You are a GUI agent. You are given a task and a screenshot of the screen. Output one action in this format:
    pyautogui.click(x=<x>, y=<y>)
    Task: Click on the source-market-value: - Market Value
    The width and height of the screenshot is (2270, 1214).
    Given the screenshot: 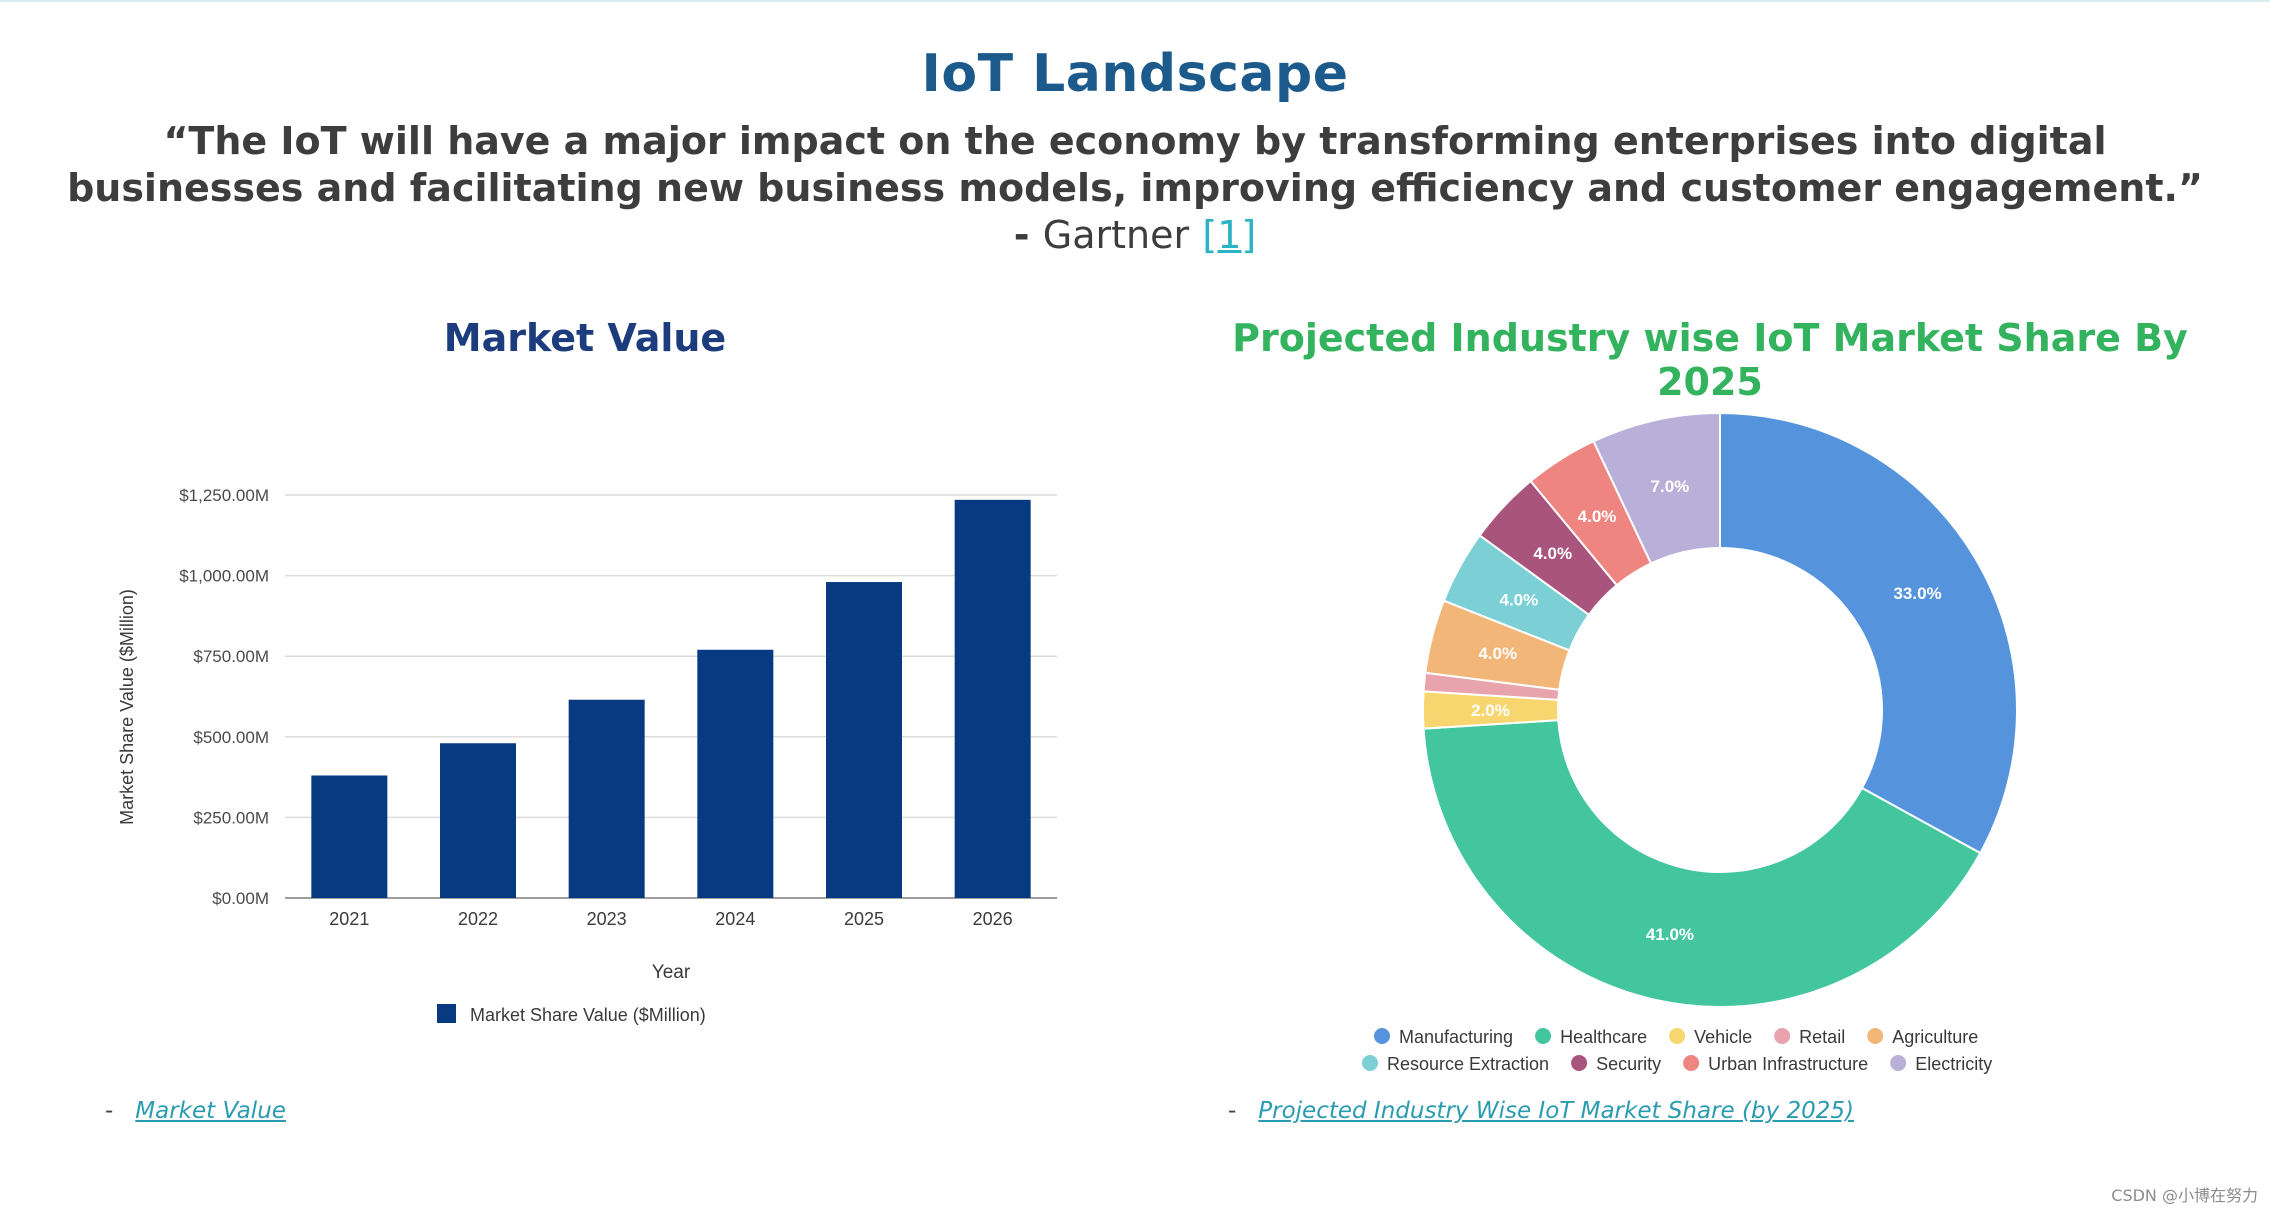 What is the action you would take?
    pyautogui.click(x=195, y=1111)
    